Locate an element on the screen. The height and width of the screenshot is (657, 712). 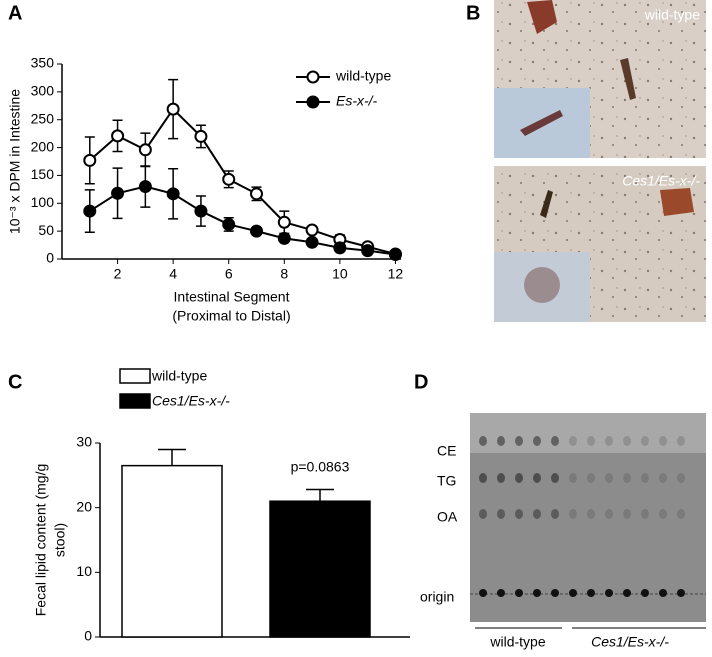
y-tick-label: 200 is located at coordinates (43, 146).